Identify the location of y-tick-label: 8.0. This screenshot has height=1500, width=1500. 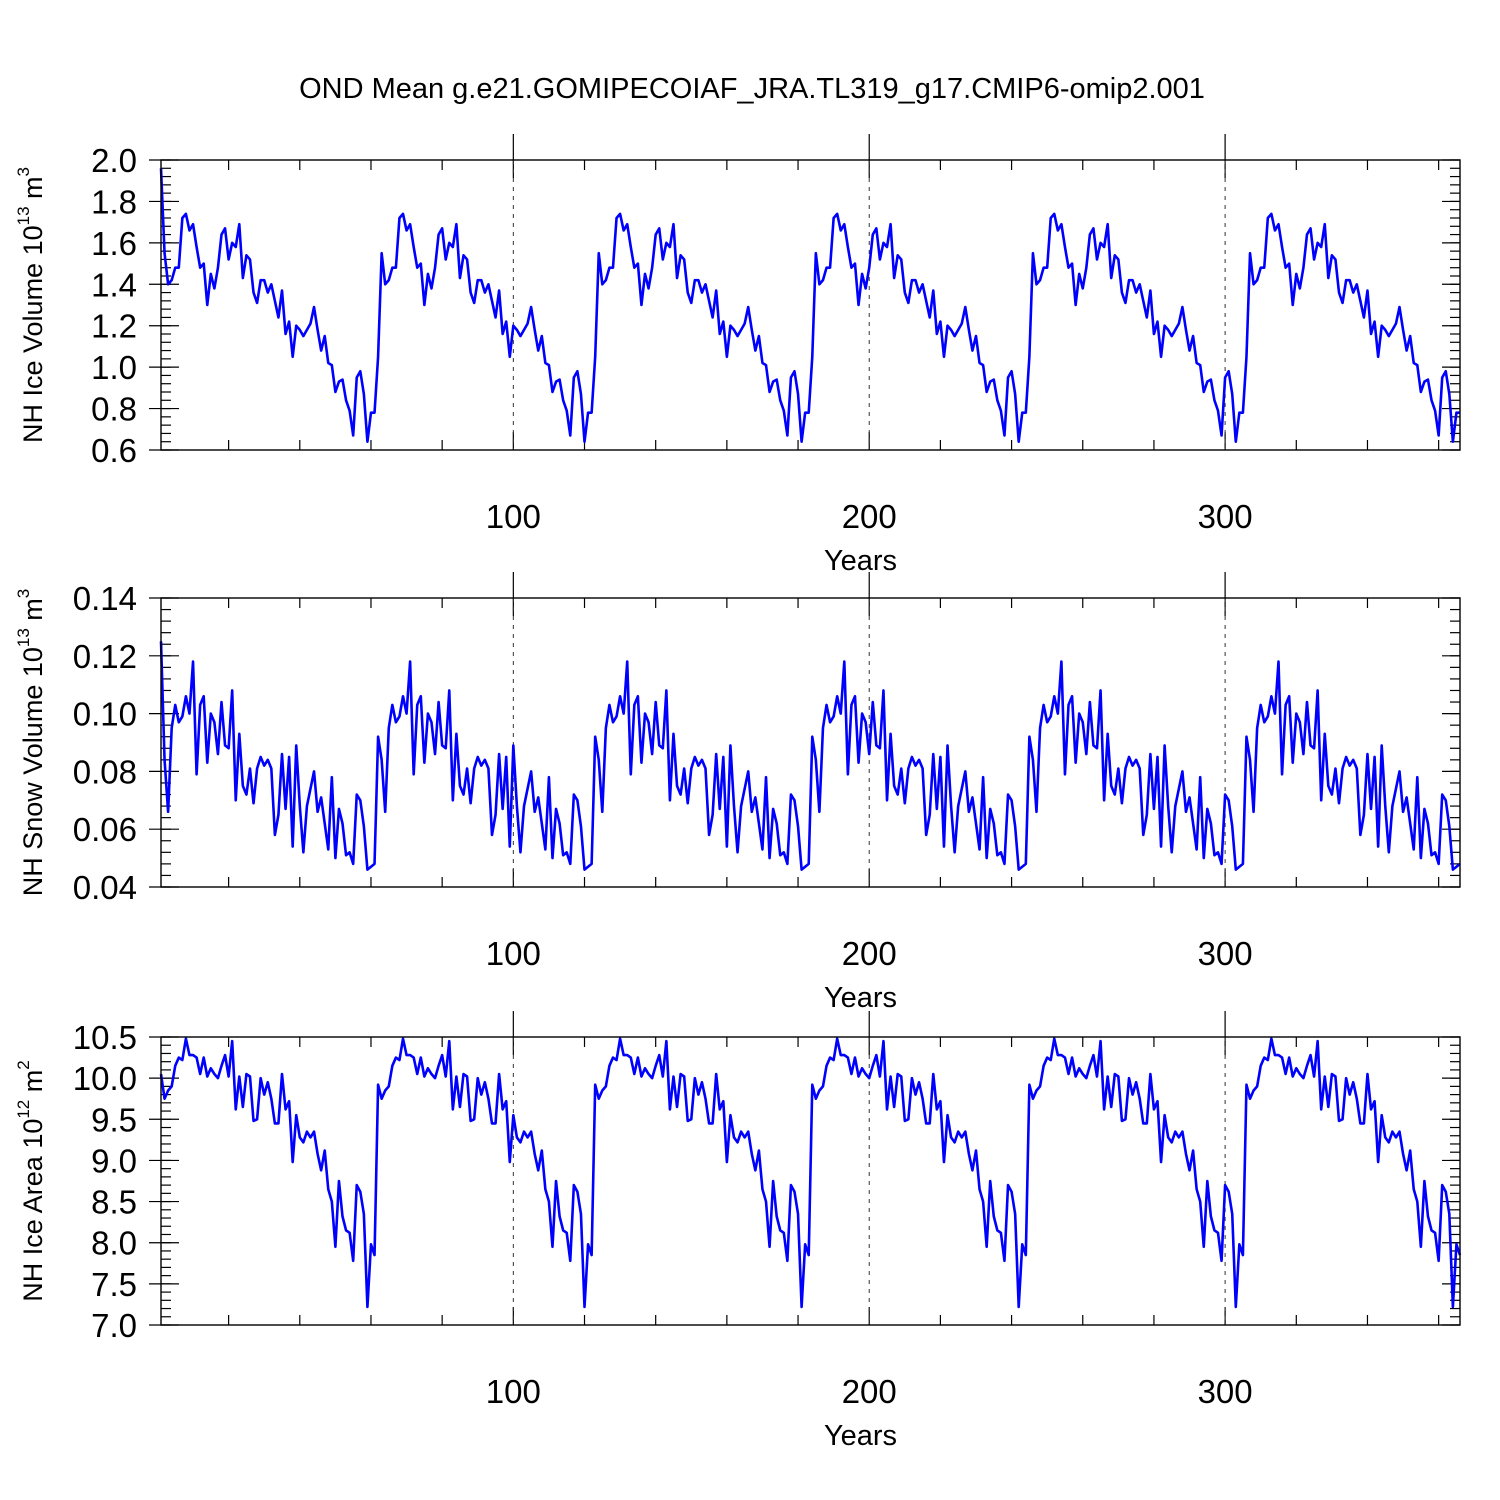
(114, 1243).